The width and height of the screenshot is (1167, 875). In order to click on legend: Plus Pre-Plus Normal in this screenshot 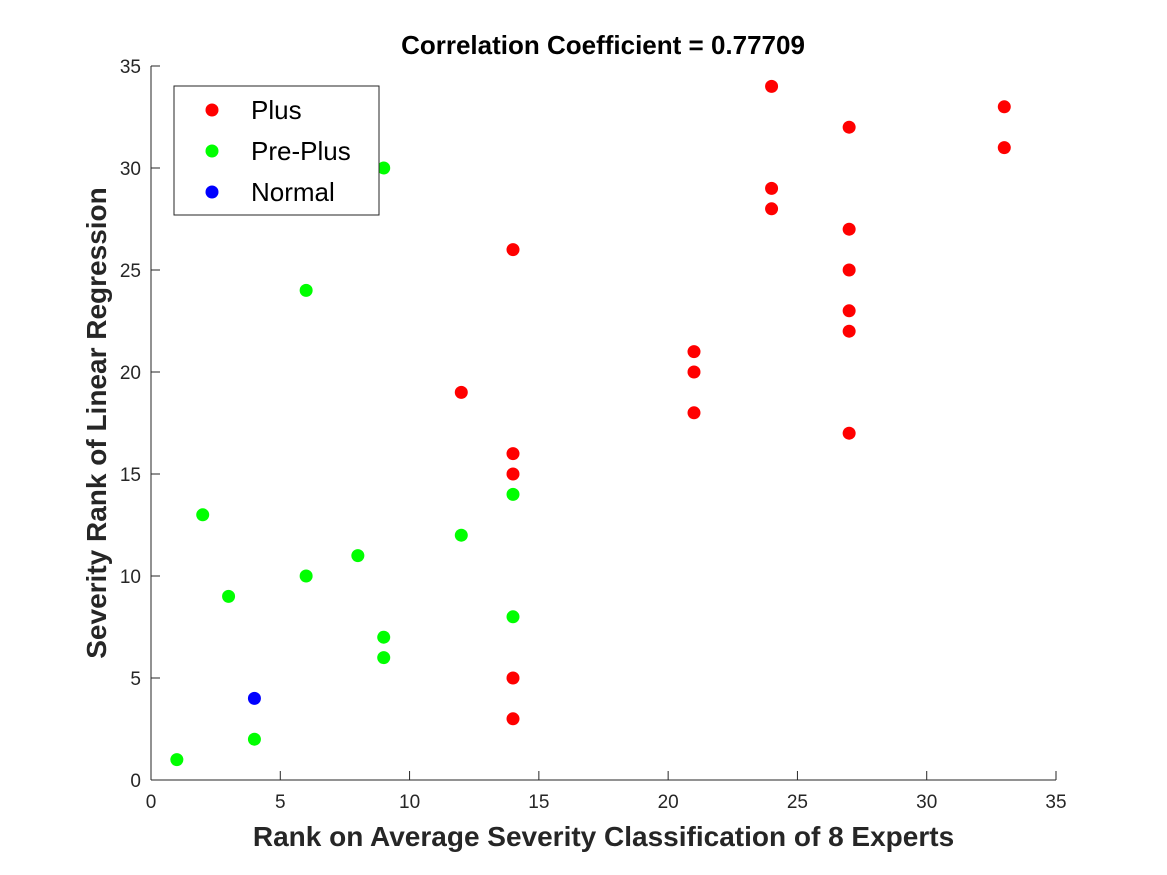, I will do `click(276, 150)`.